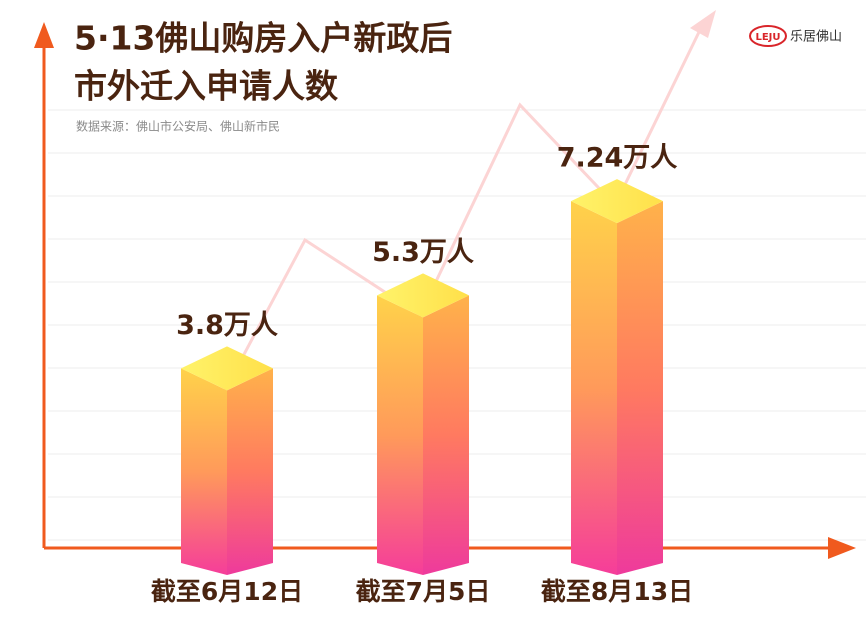 The width and height of the screenshot is (866, 624). Describe the element at coordinates (178, 126) in the screenshot. I see `source: 数据来源：佛山市公安局、佛山新市民` at that location.